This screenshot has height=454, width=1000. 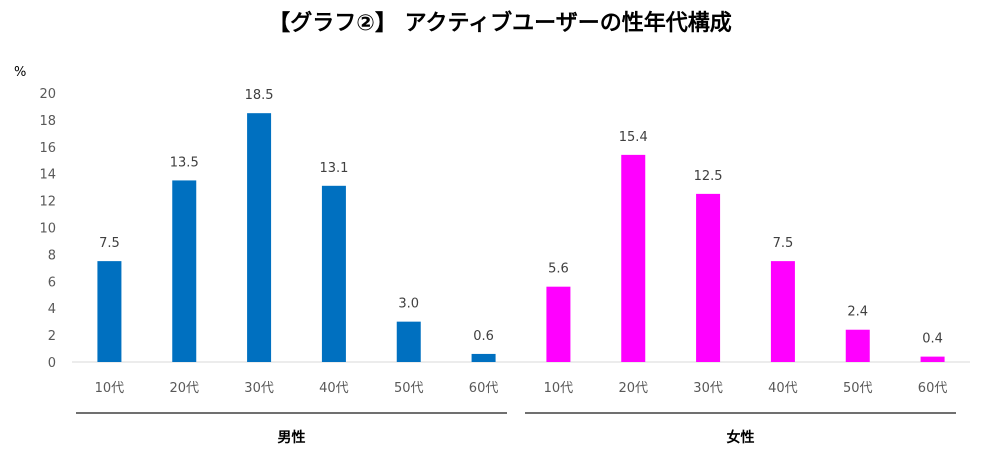 I want to click on y-tick-label: 16, so click(x=47, y=148).